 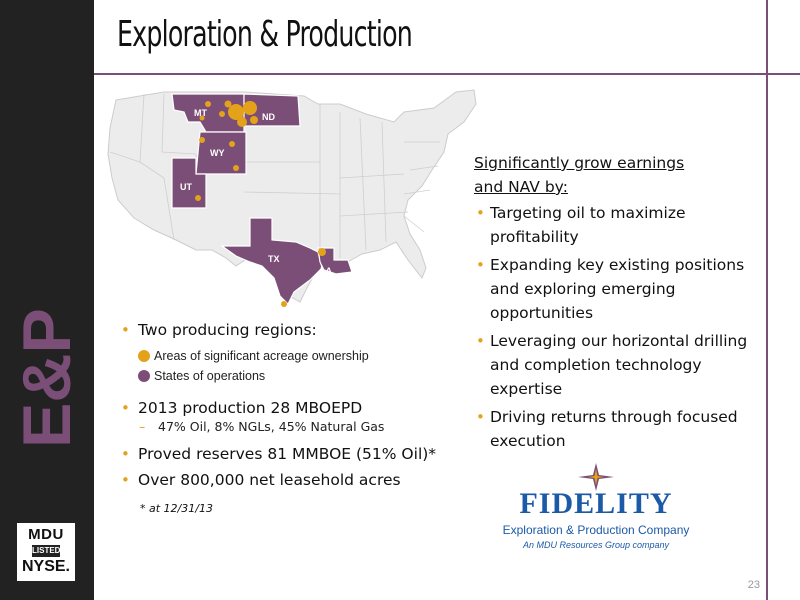 What do you see at coordinates (176, 508) in the screenshot?
I see `footnote: * at 12/31/13` at bounding box center [176, 508].